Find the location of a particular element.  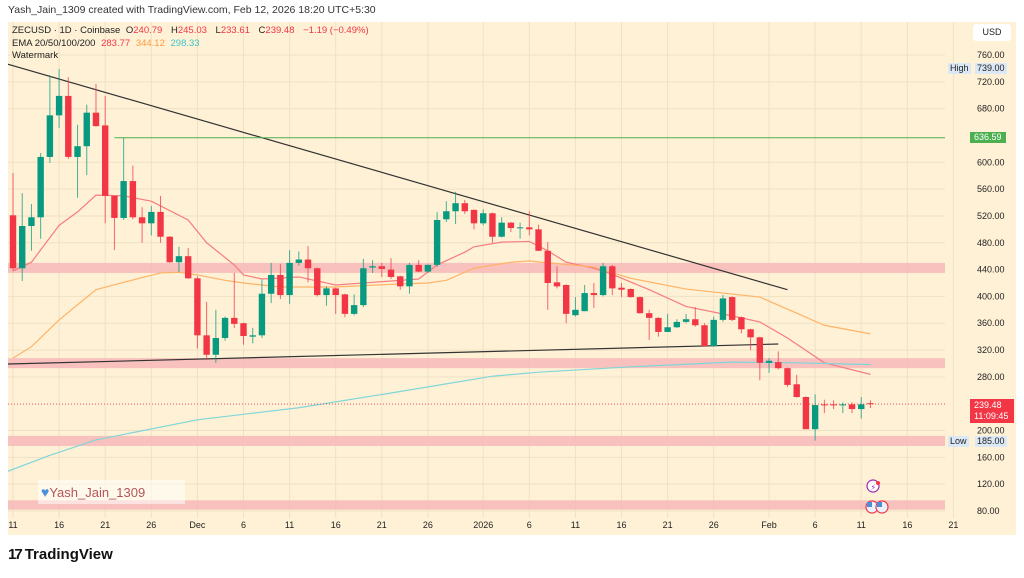

lightning-glyph: ⚡ is located at coordinates (874, 487).